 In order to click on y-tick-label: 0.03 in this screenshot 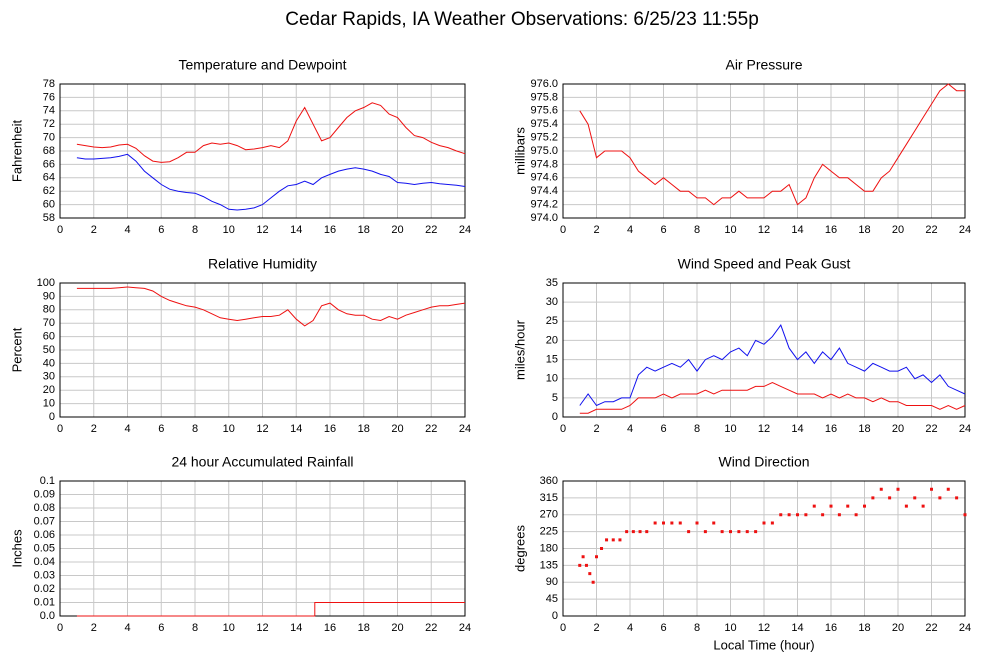, I will do `click(44, 575)`.